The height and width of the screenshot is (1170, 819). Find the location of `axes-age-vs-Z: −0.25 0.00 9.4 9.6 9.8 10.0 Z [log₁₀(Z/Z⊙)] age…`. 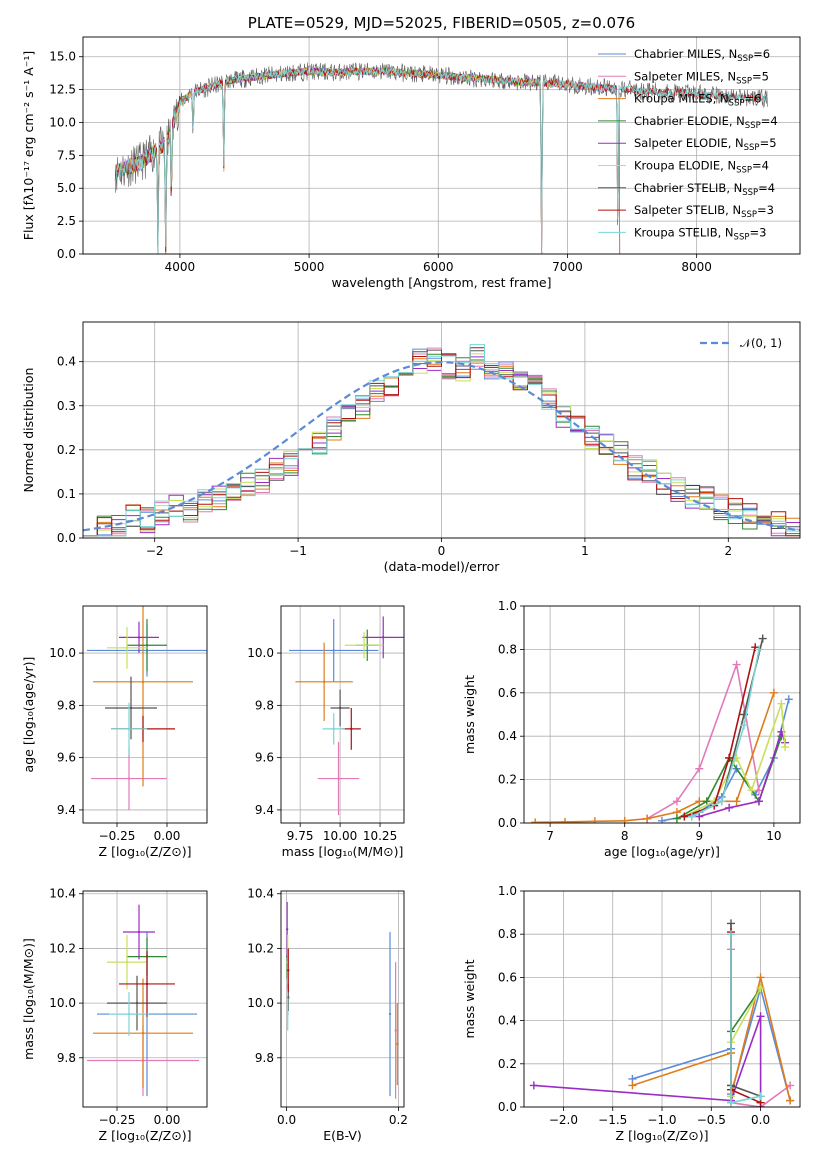

axes-age-vs-Z: −0.25 0.00 9.4 9.6 9.8 10.0 Z [log₁₀(Z/Z⊙)] age… is located at coordinates (114, 732).